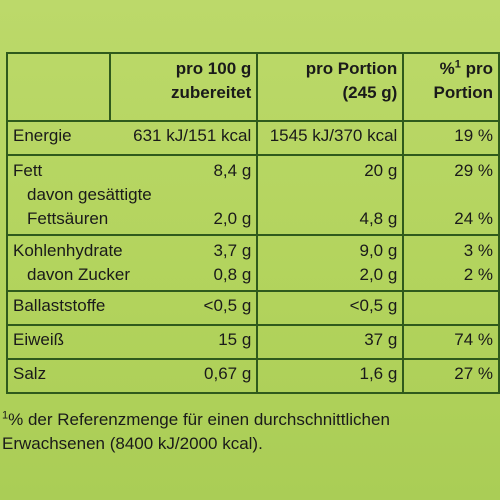 The width and height of the screenshot is (500, 500). I want to click on header-empty-cell, so click(58, 87).